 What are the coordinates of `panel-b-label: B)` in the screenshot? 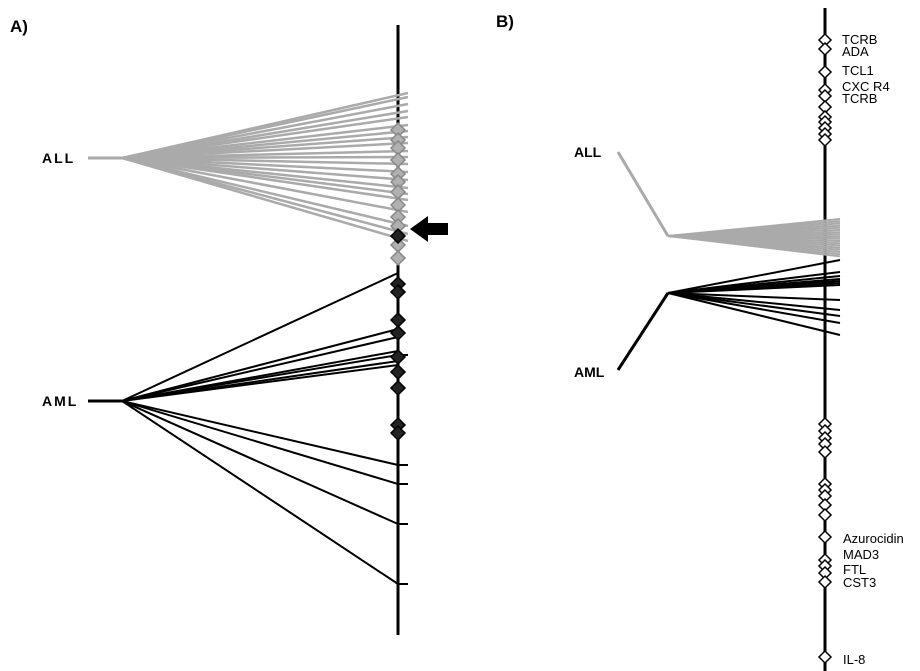 It's located at (505, 21).